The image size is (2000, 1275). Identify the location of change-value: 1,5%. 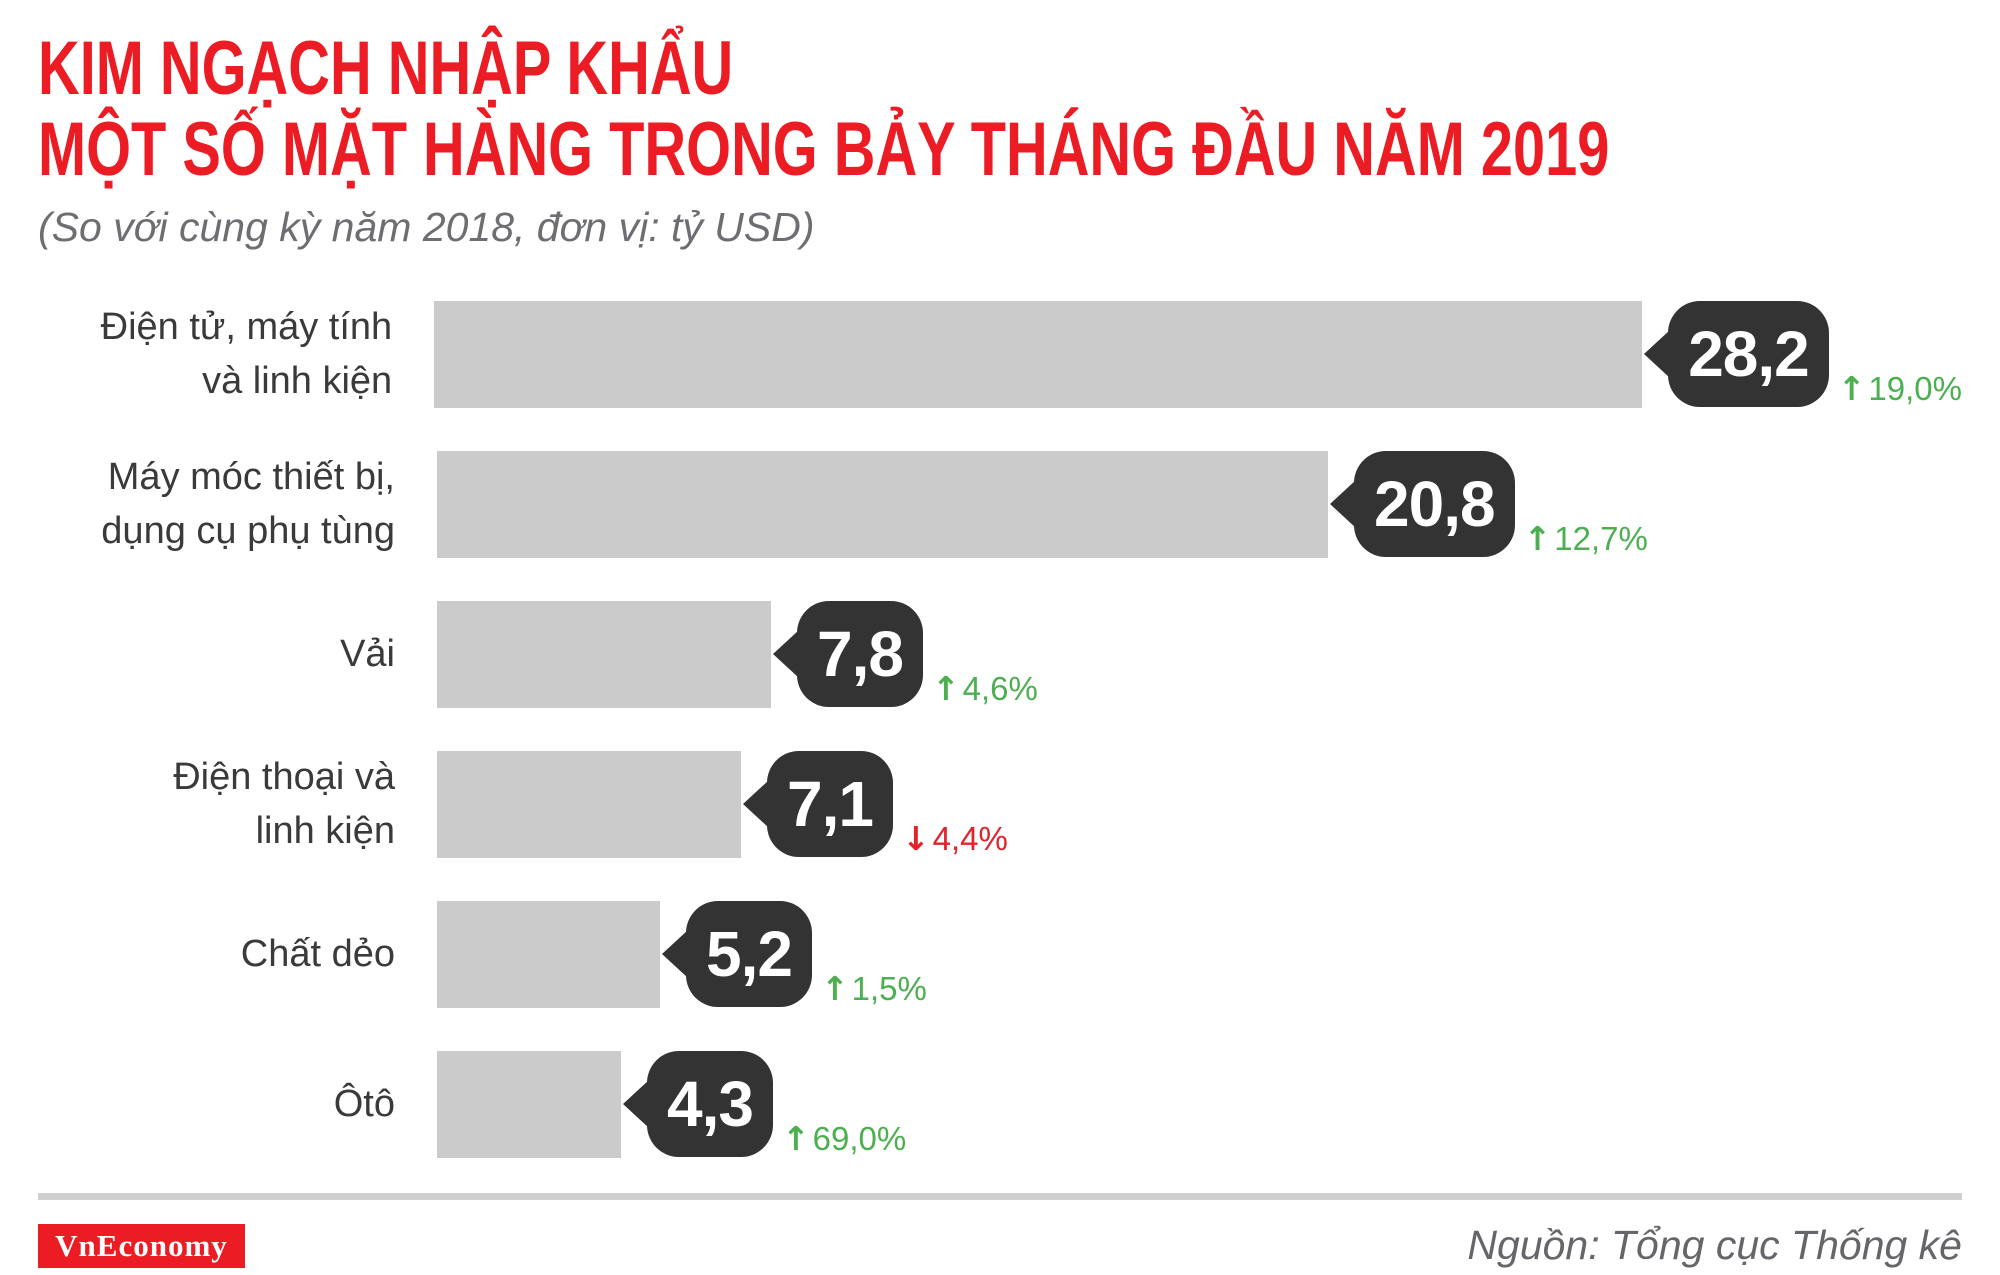
(889, 988).